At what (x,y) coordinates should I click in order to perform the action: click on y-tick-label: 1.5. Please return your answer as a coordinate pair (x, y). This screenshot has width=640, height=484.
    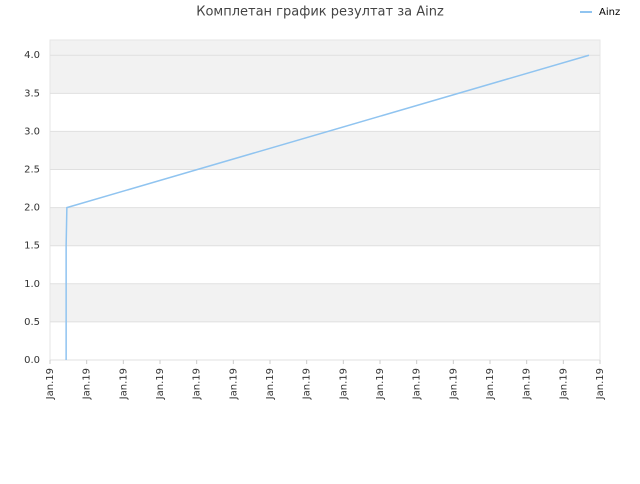
    Looking at the image, I should click on (32, 246).